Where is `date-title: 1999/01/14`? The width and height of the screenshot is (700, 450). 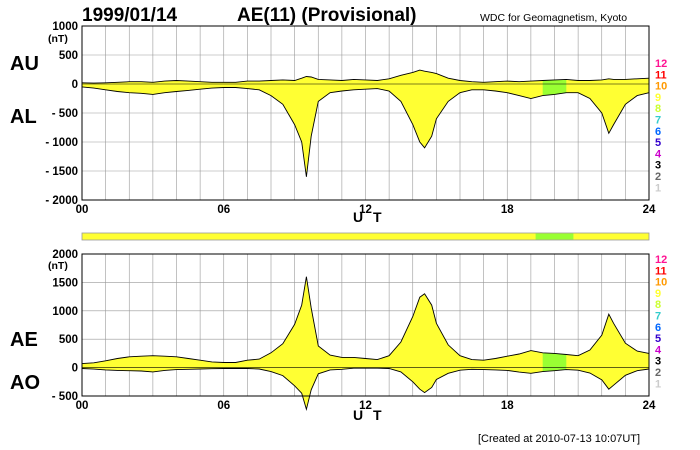
date-title: 1999/01/14 is located at coordinates (130, 15).